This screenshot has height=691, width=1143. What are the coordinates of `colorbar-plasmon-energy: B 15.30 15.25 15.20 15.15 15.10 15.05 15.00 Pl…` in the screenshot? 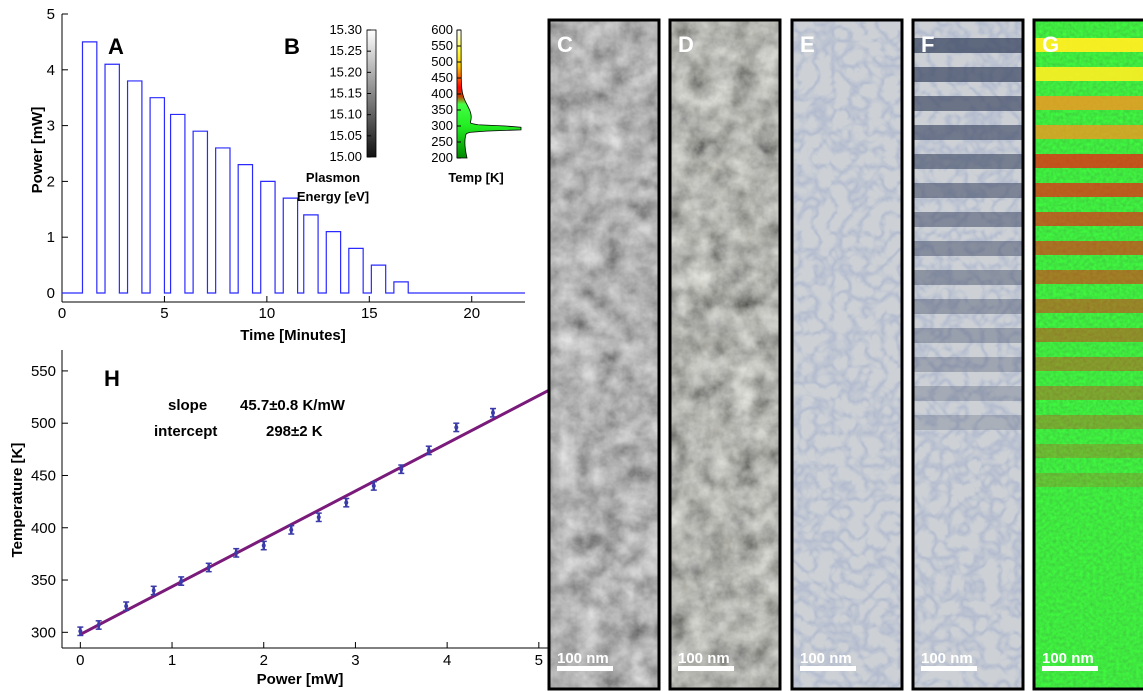 It's located at (330, 113).